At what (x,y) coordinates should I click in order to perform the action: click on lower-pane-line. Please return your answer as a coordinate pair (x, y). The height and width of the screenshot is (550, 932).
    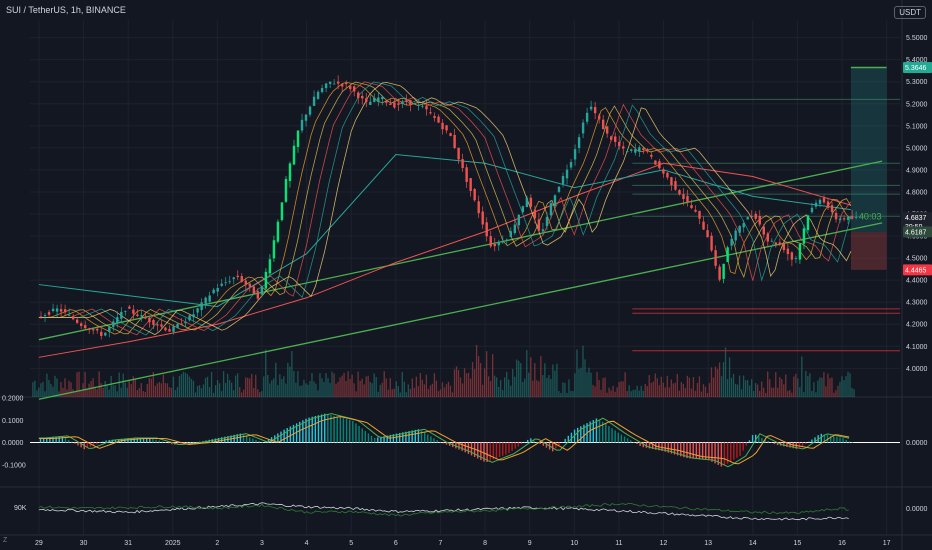
    Looking at the image, I should click on (443, 510).